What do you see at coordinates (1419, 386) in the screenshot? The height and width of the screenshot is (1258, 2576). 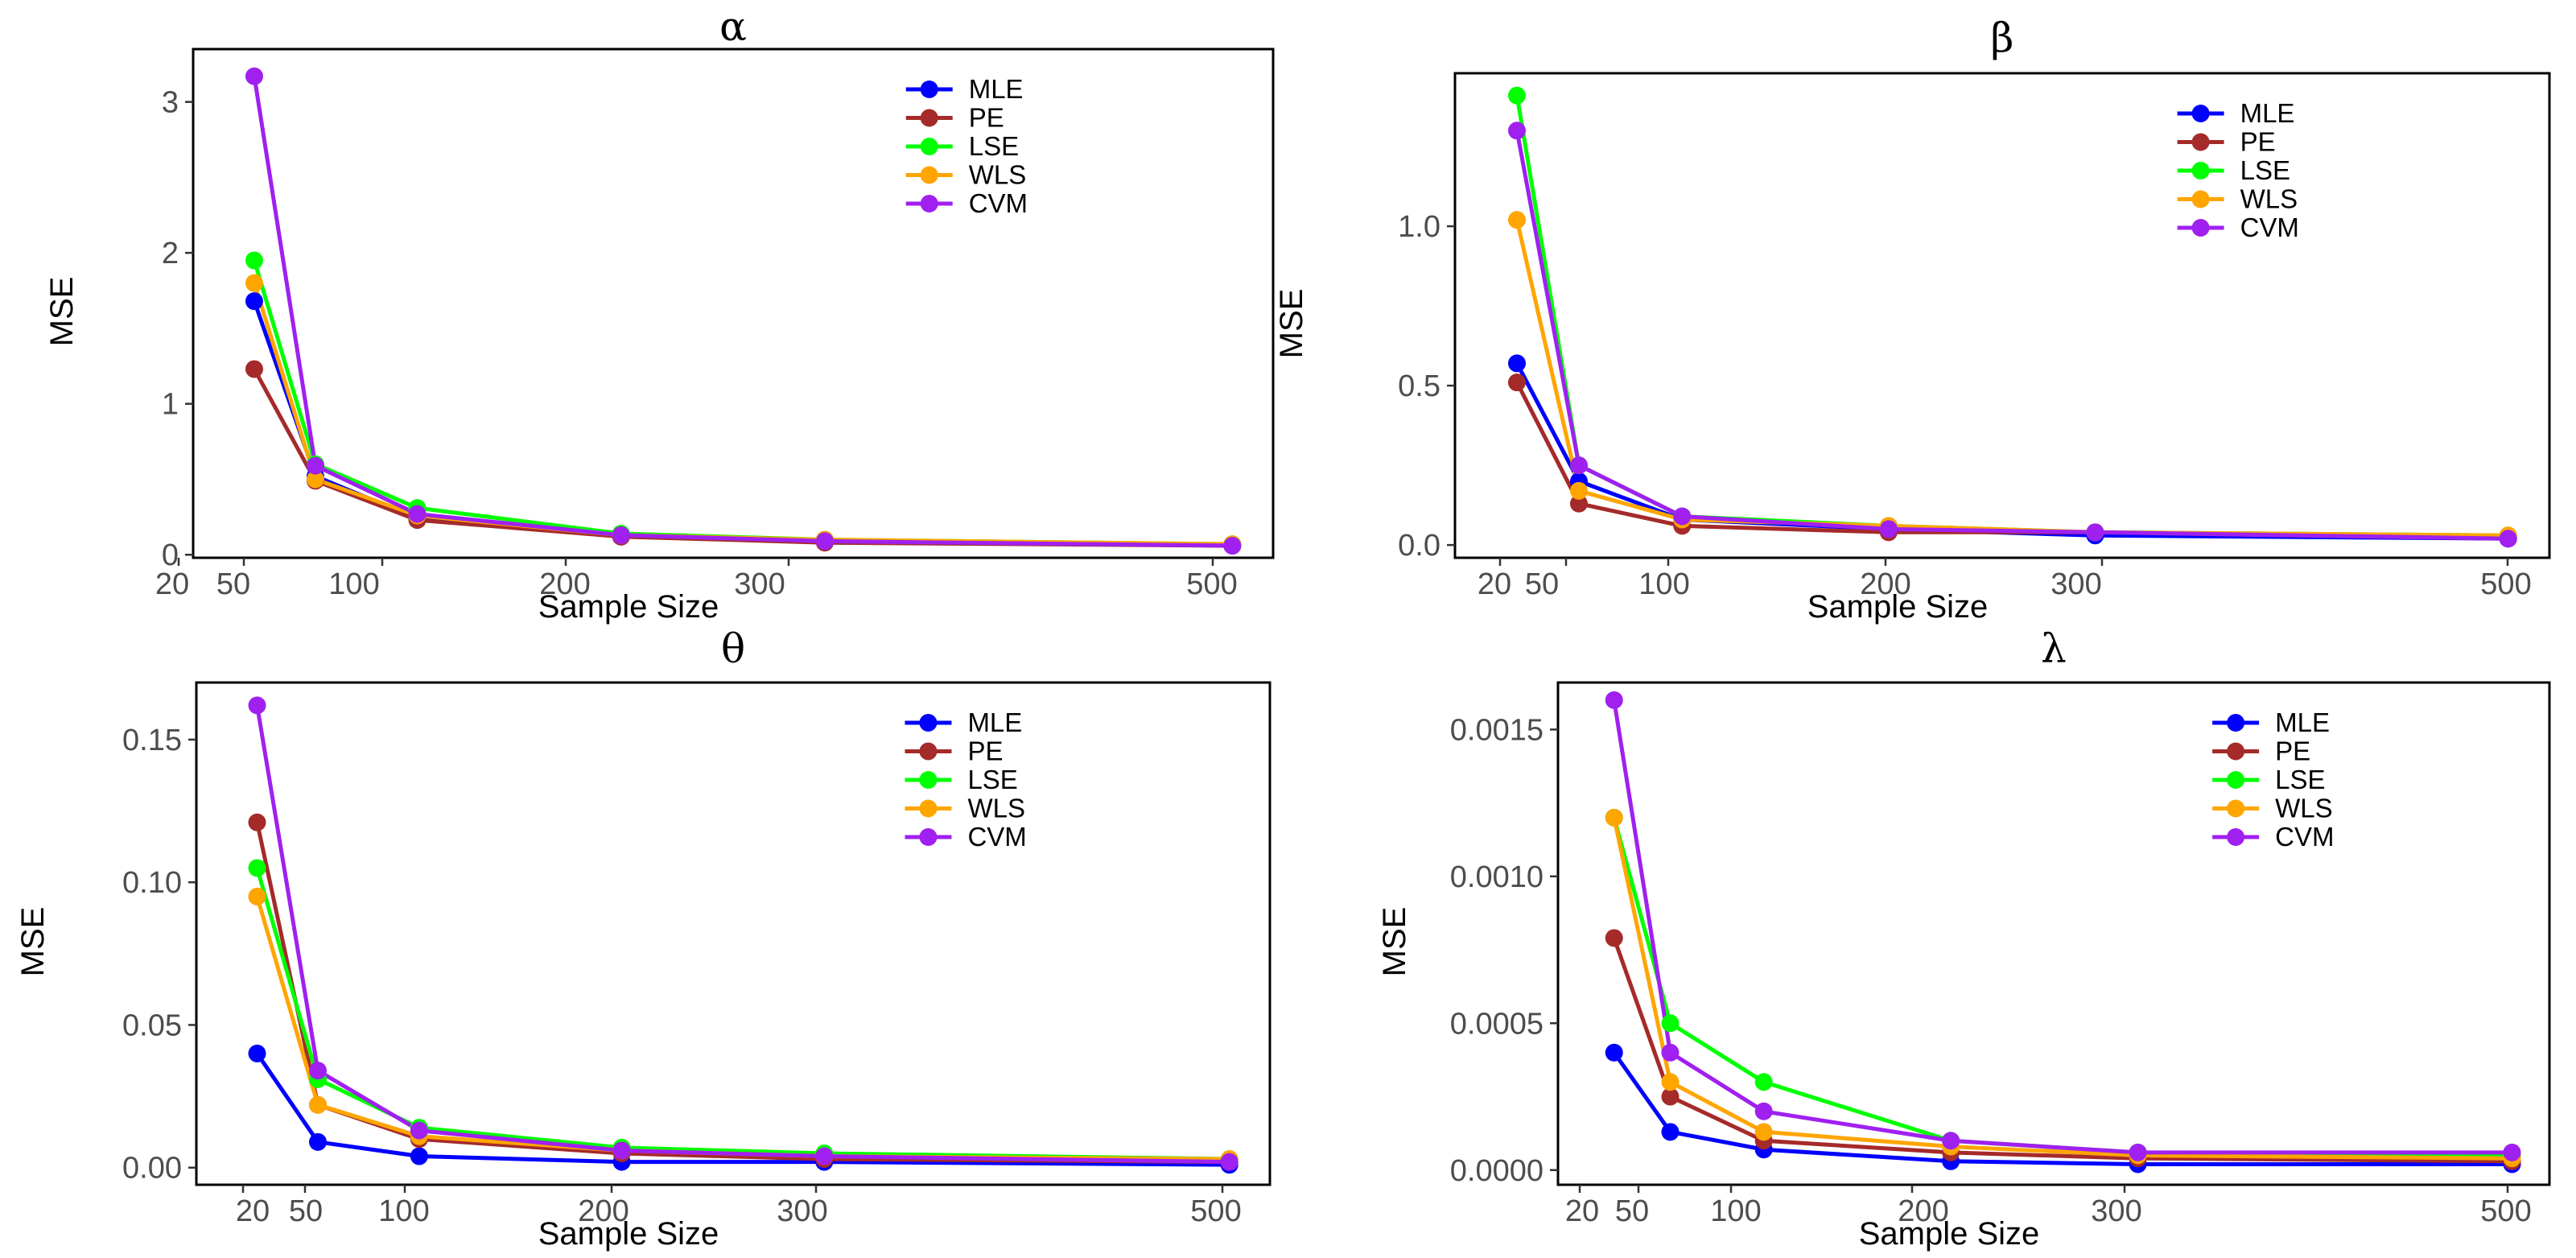 I see `y-tick-label: 0.5` at bounding box center [1419, 386].